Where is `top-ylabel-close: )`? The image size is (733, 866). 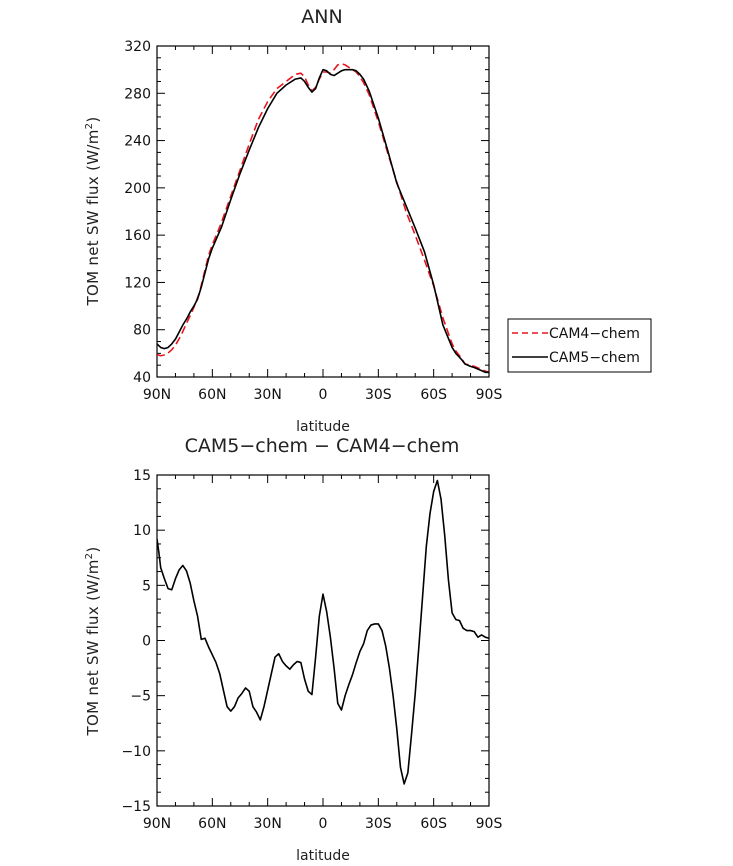
top-ylabel-close: ) is located at coordinates (93, 120).